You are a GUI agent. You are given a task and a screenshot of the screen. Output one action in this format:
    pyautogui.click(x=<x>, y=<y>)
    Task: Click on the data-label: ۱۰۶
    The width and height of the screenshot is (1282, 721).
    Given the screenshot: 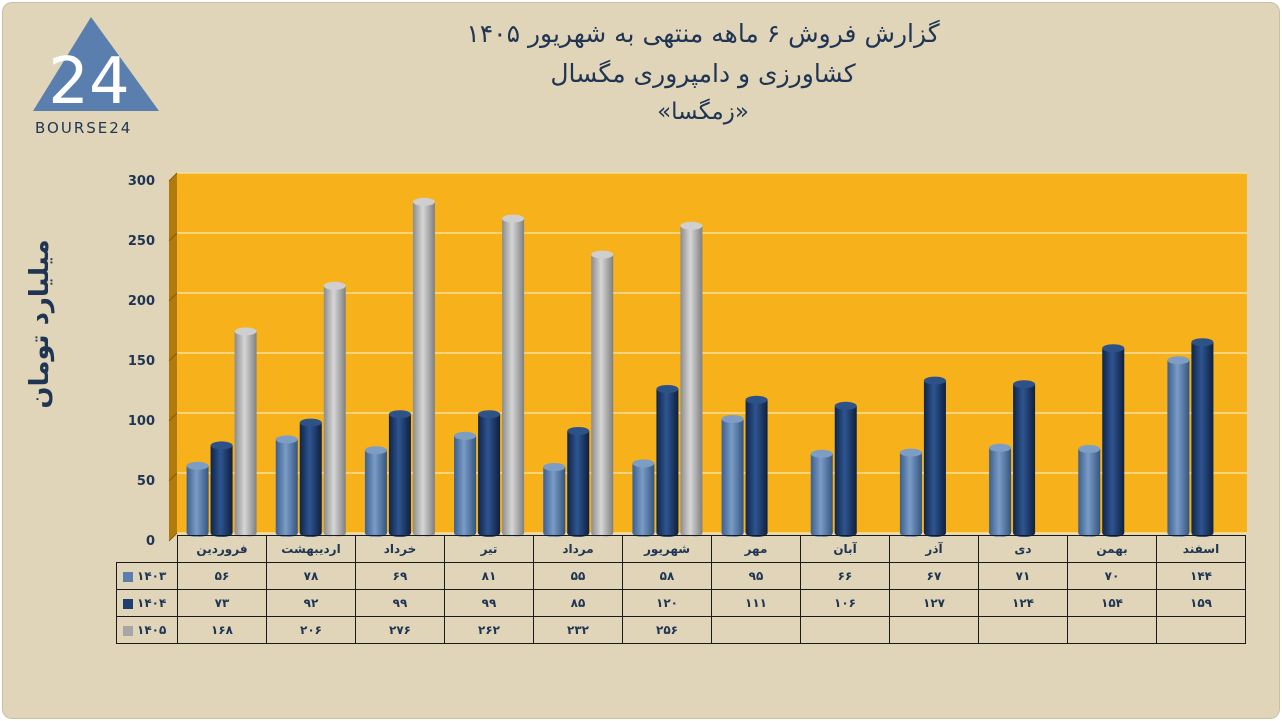 What is the action you would take?
    pyautogui.click(x=845, y=603)
    